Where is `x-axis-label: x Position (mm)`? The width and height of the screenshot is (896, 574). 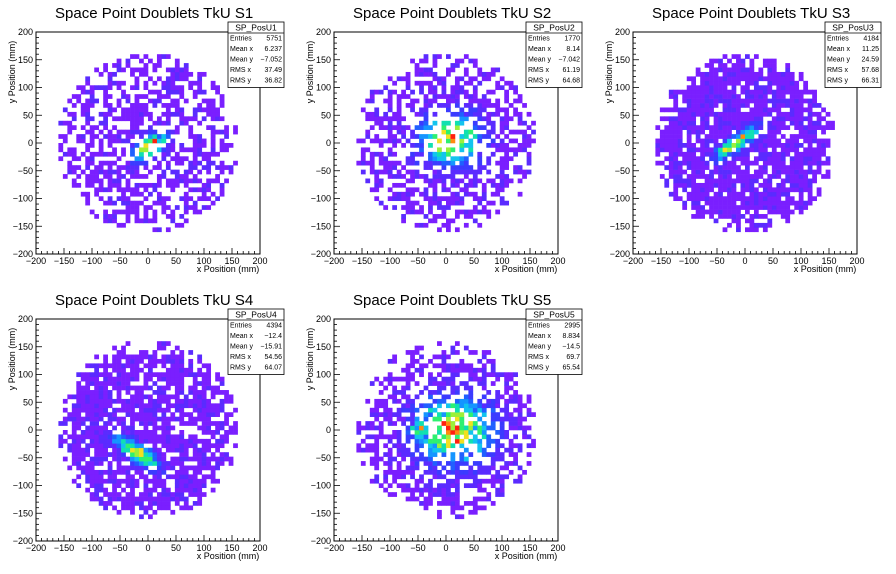 x-axis-label: x Position (mm) is located at coordinates (825, 269).